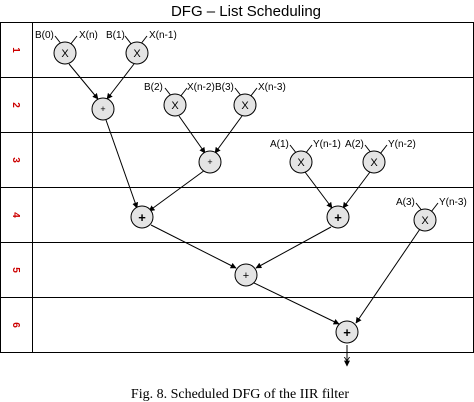  I want to click on row-number-4: 4, so click(15, 215).